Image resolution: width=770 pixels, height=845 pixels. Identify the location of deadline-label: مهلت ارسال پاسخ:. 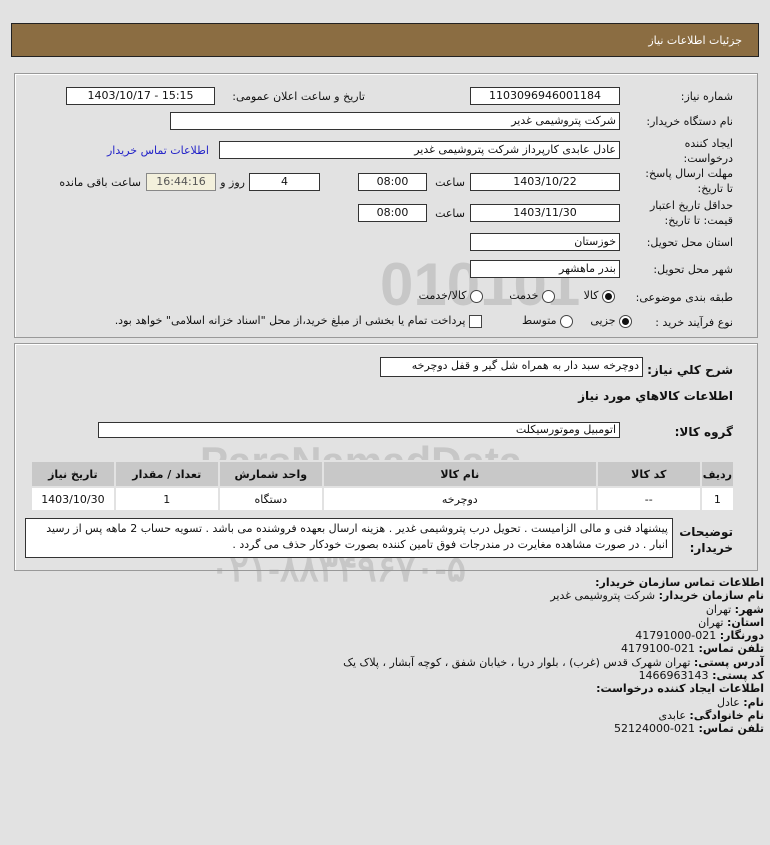
(689, 173).